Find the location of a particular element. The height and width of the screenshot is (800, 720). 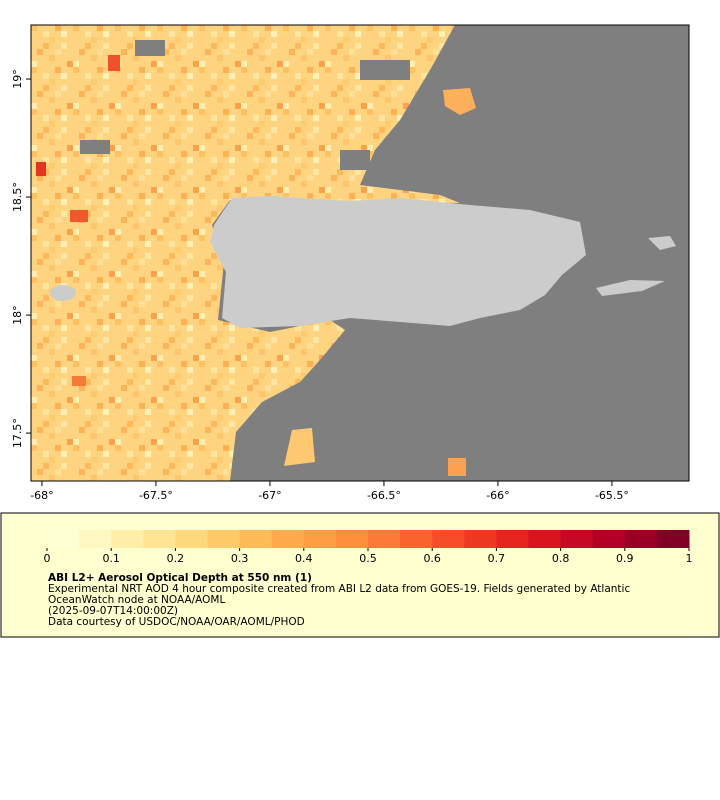

colorbar-tick-label: 0.6 is located at coordinates (432, 558).